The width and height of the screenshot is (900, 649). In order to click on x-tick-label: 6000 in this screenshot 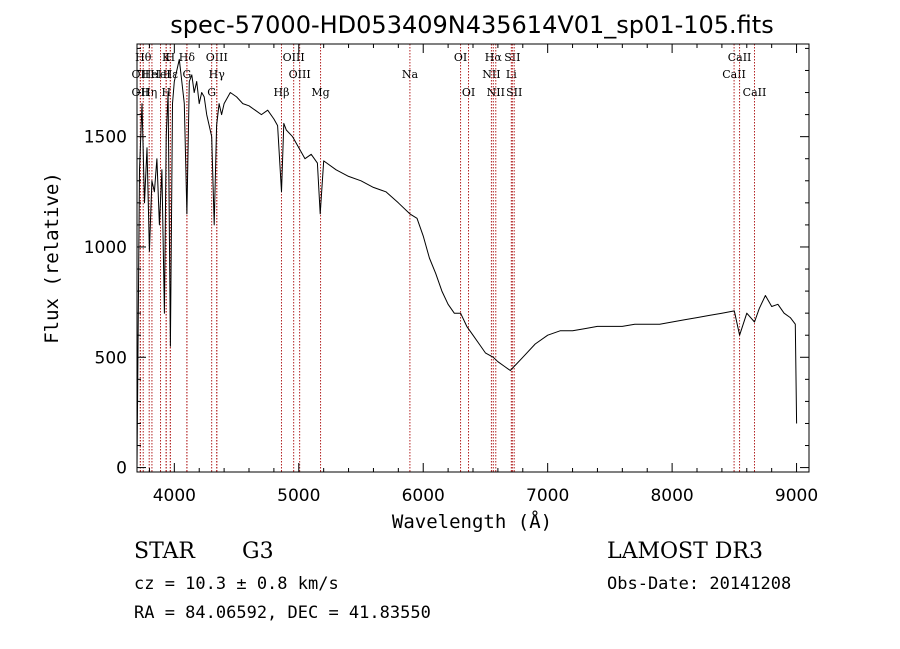, I will do `click(423, 496)`.